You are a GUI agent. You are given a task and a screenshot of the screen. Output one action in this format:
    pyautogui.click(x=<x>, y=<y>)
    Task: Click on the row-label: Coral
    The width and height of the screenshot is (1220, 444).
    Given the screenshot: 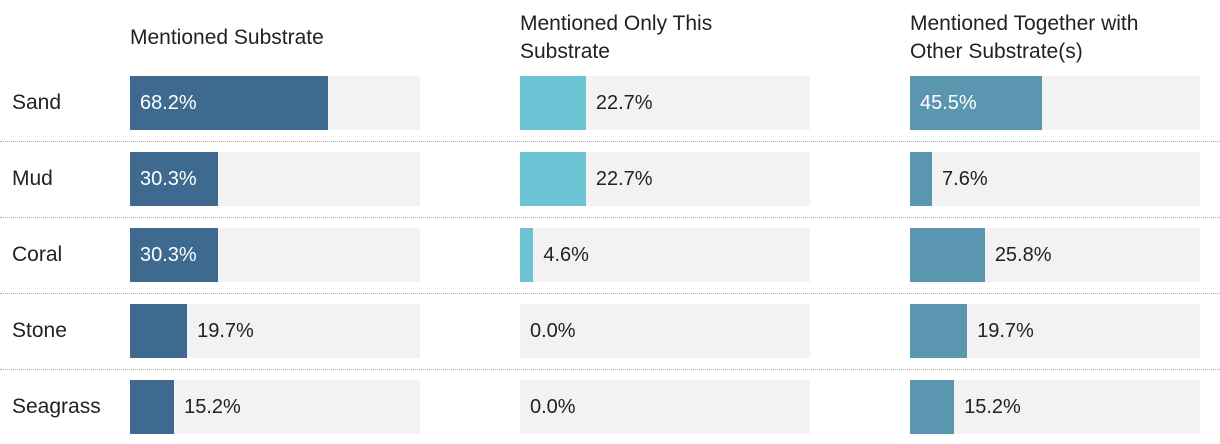 What is the action you would take?
    pyautogui.click(x=37, y=254)
    